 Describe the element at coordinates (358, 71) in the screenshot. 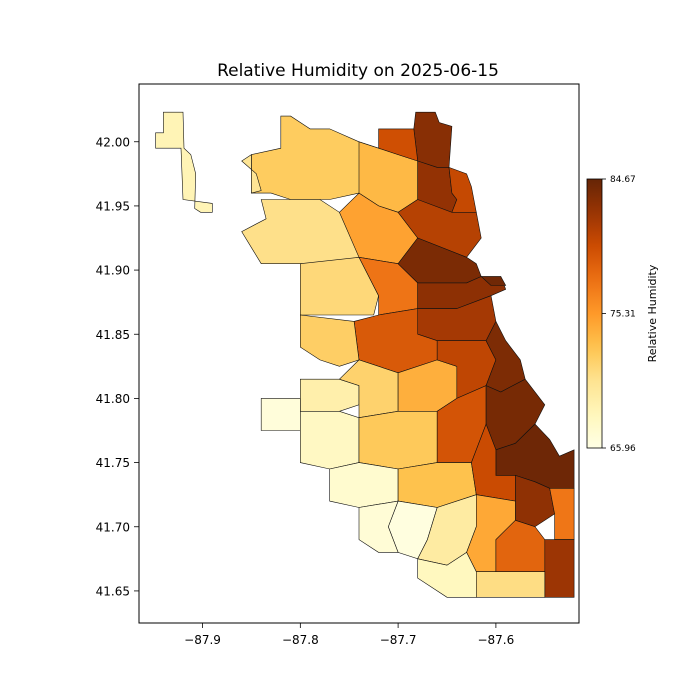

I see `chart-title: Relative Humidity on 2025-06-15` at that location.